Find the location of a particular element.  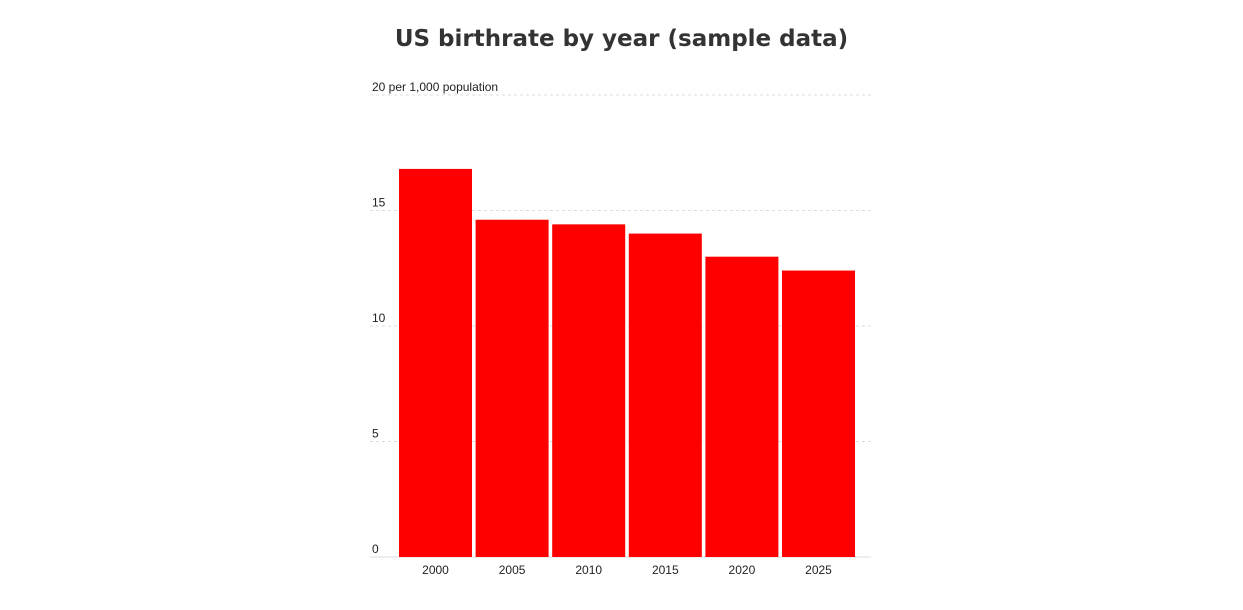

y-tick-label: 20 per 1,000 population is located at coordinates (435, 87).